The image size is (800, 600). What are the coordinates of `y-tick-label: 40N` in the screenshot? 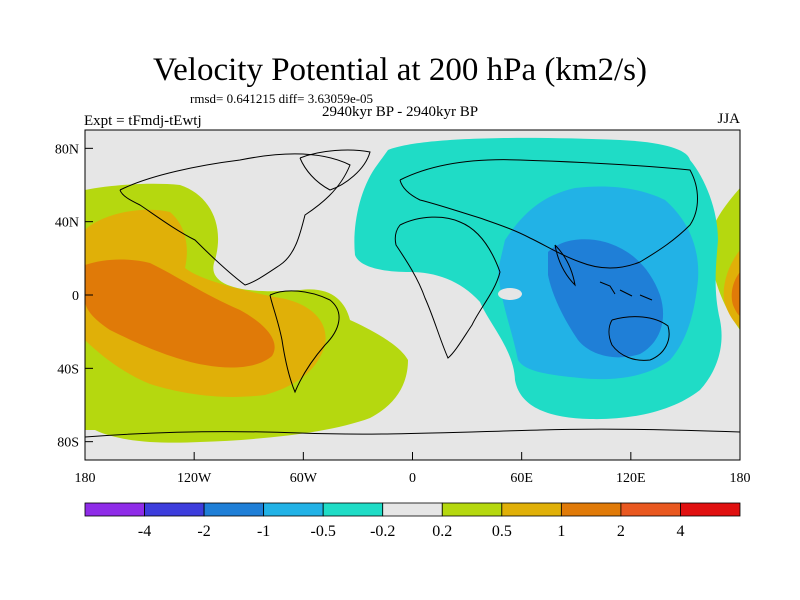 It's located at (67, 223).